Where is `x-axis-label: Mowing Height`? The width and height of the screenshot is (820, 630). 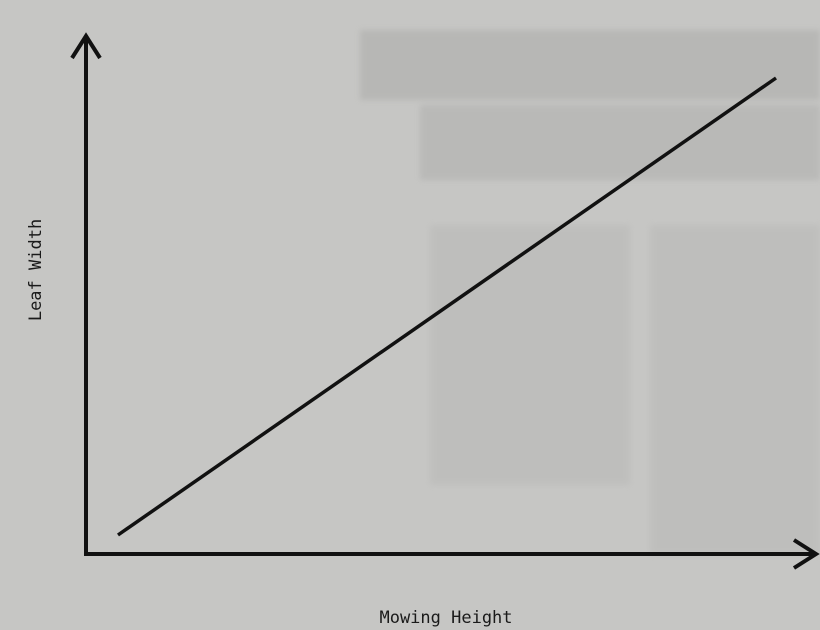 x-axis-label: Mowing Height is located at coordinates (445, 618).